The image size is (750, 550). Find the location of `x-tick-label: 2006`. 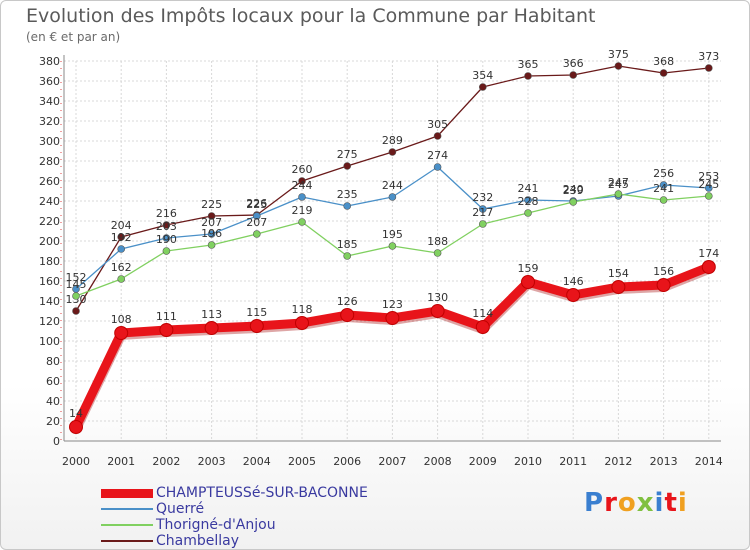

x-tick-label: 2006 is located at coordinates (347, 461).